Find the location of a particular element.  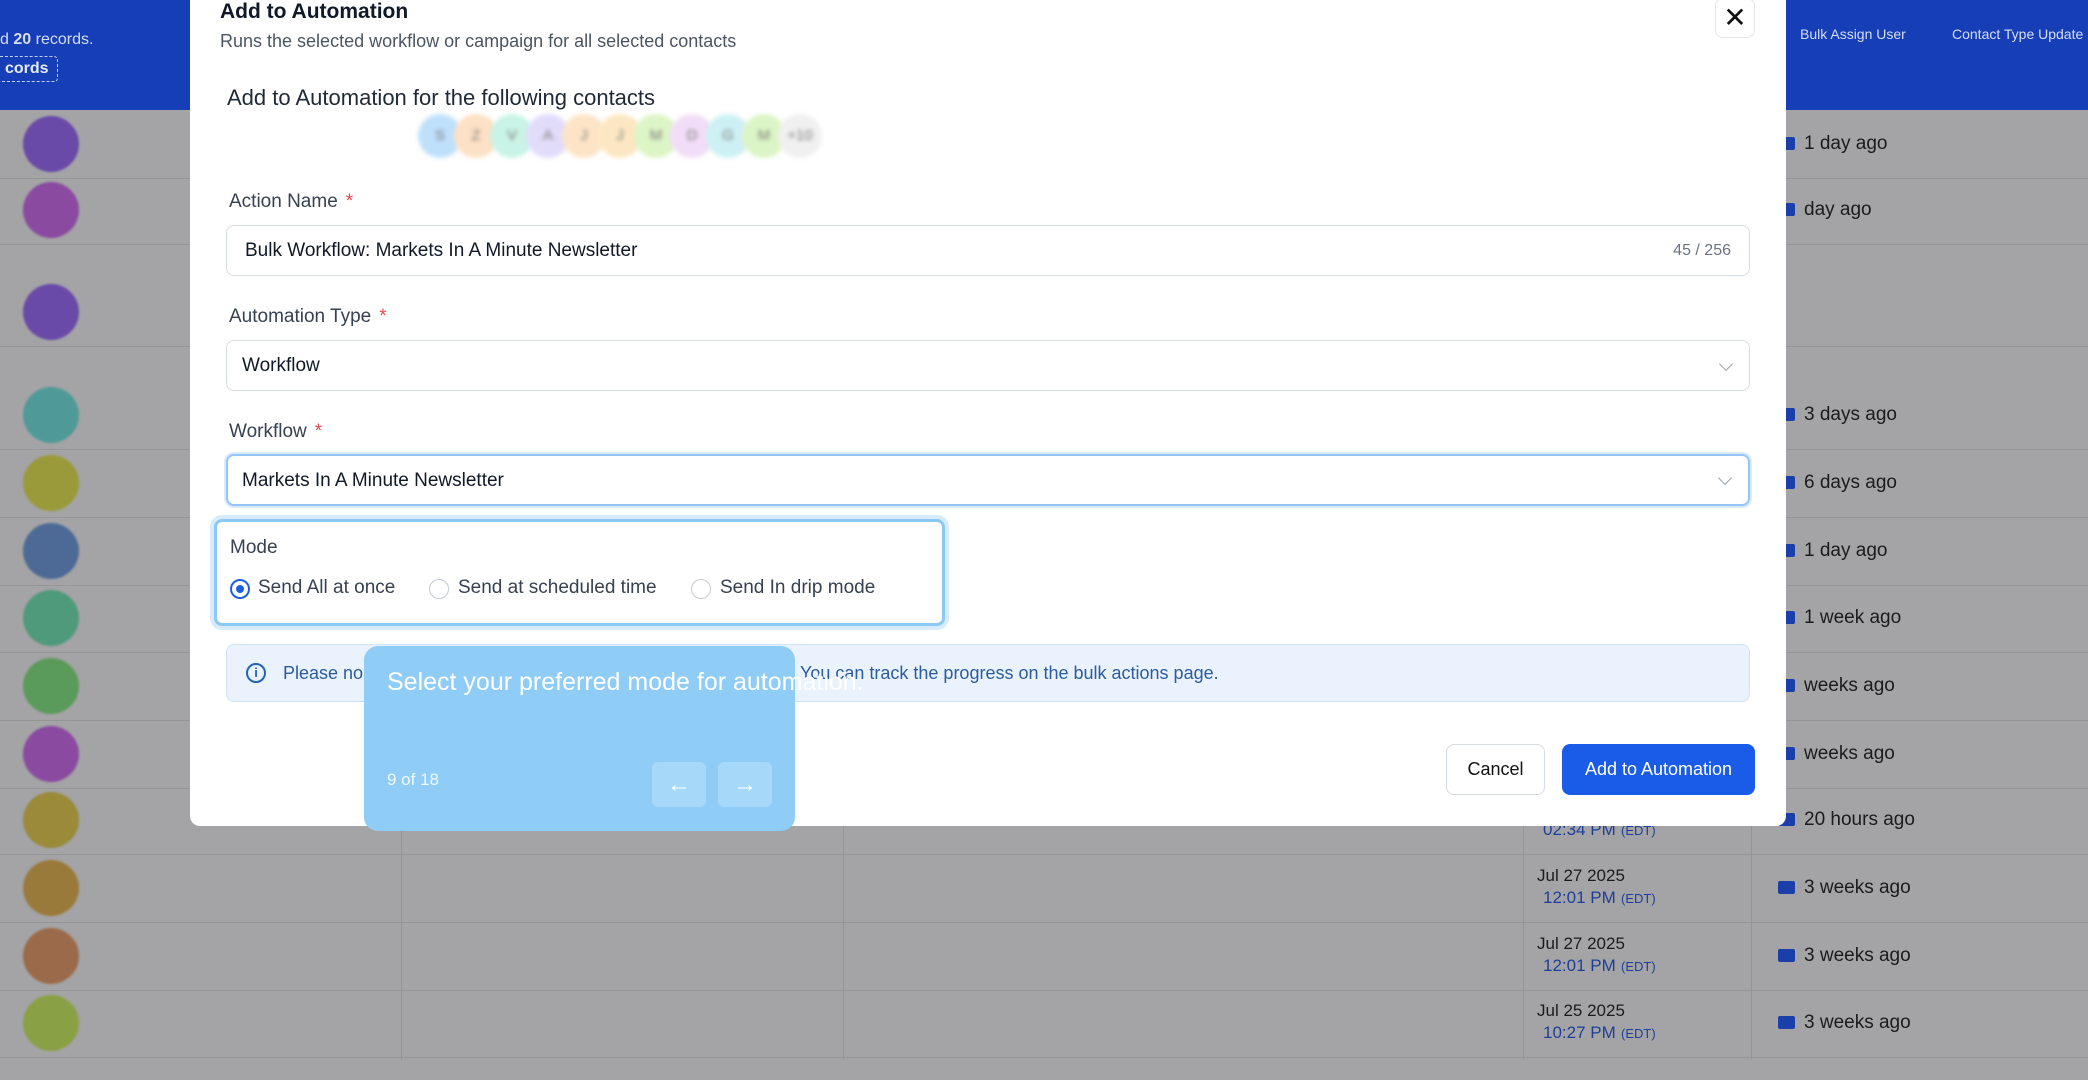

text: Workflow is located at coordinates (268, 431).